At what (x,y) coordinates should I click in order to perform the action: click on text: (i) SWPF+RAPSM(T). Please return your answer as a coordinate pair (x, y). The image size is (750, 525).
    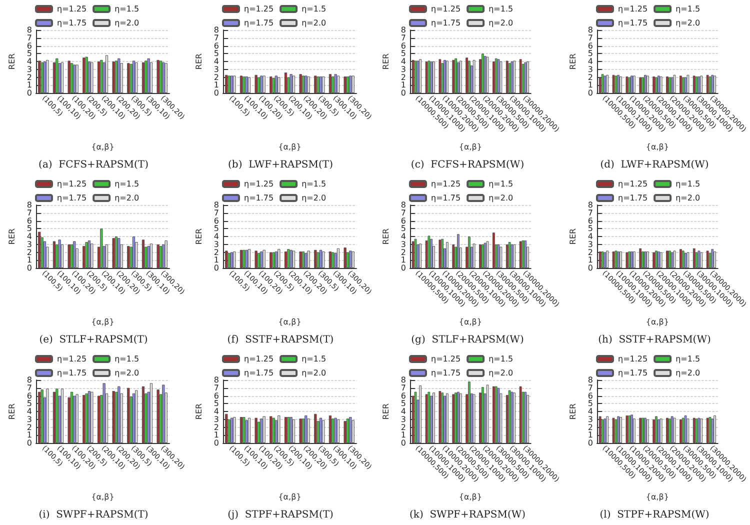
    Looking at the image, I should click on (93, 515).